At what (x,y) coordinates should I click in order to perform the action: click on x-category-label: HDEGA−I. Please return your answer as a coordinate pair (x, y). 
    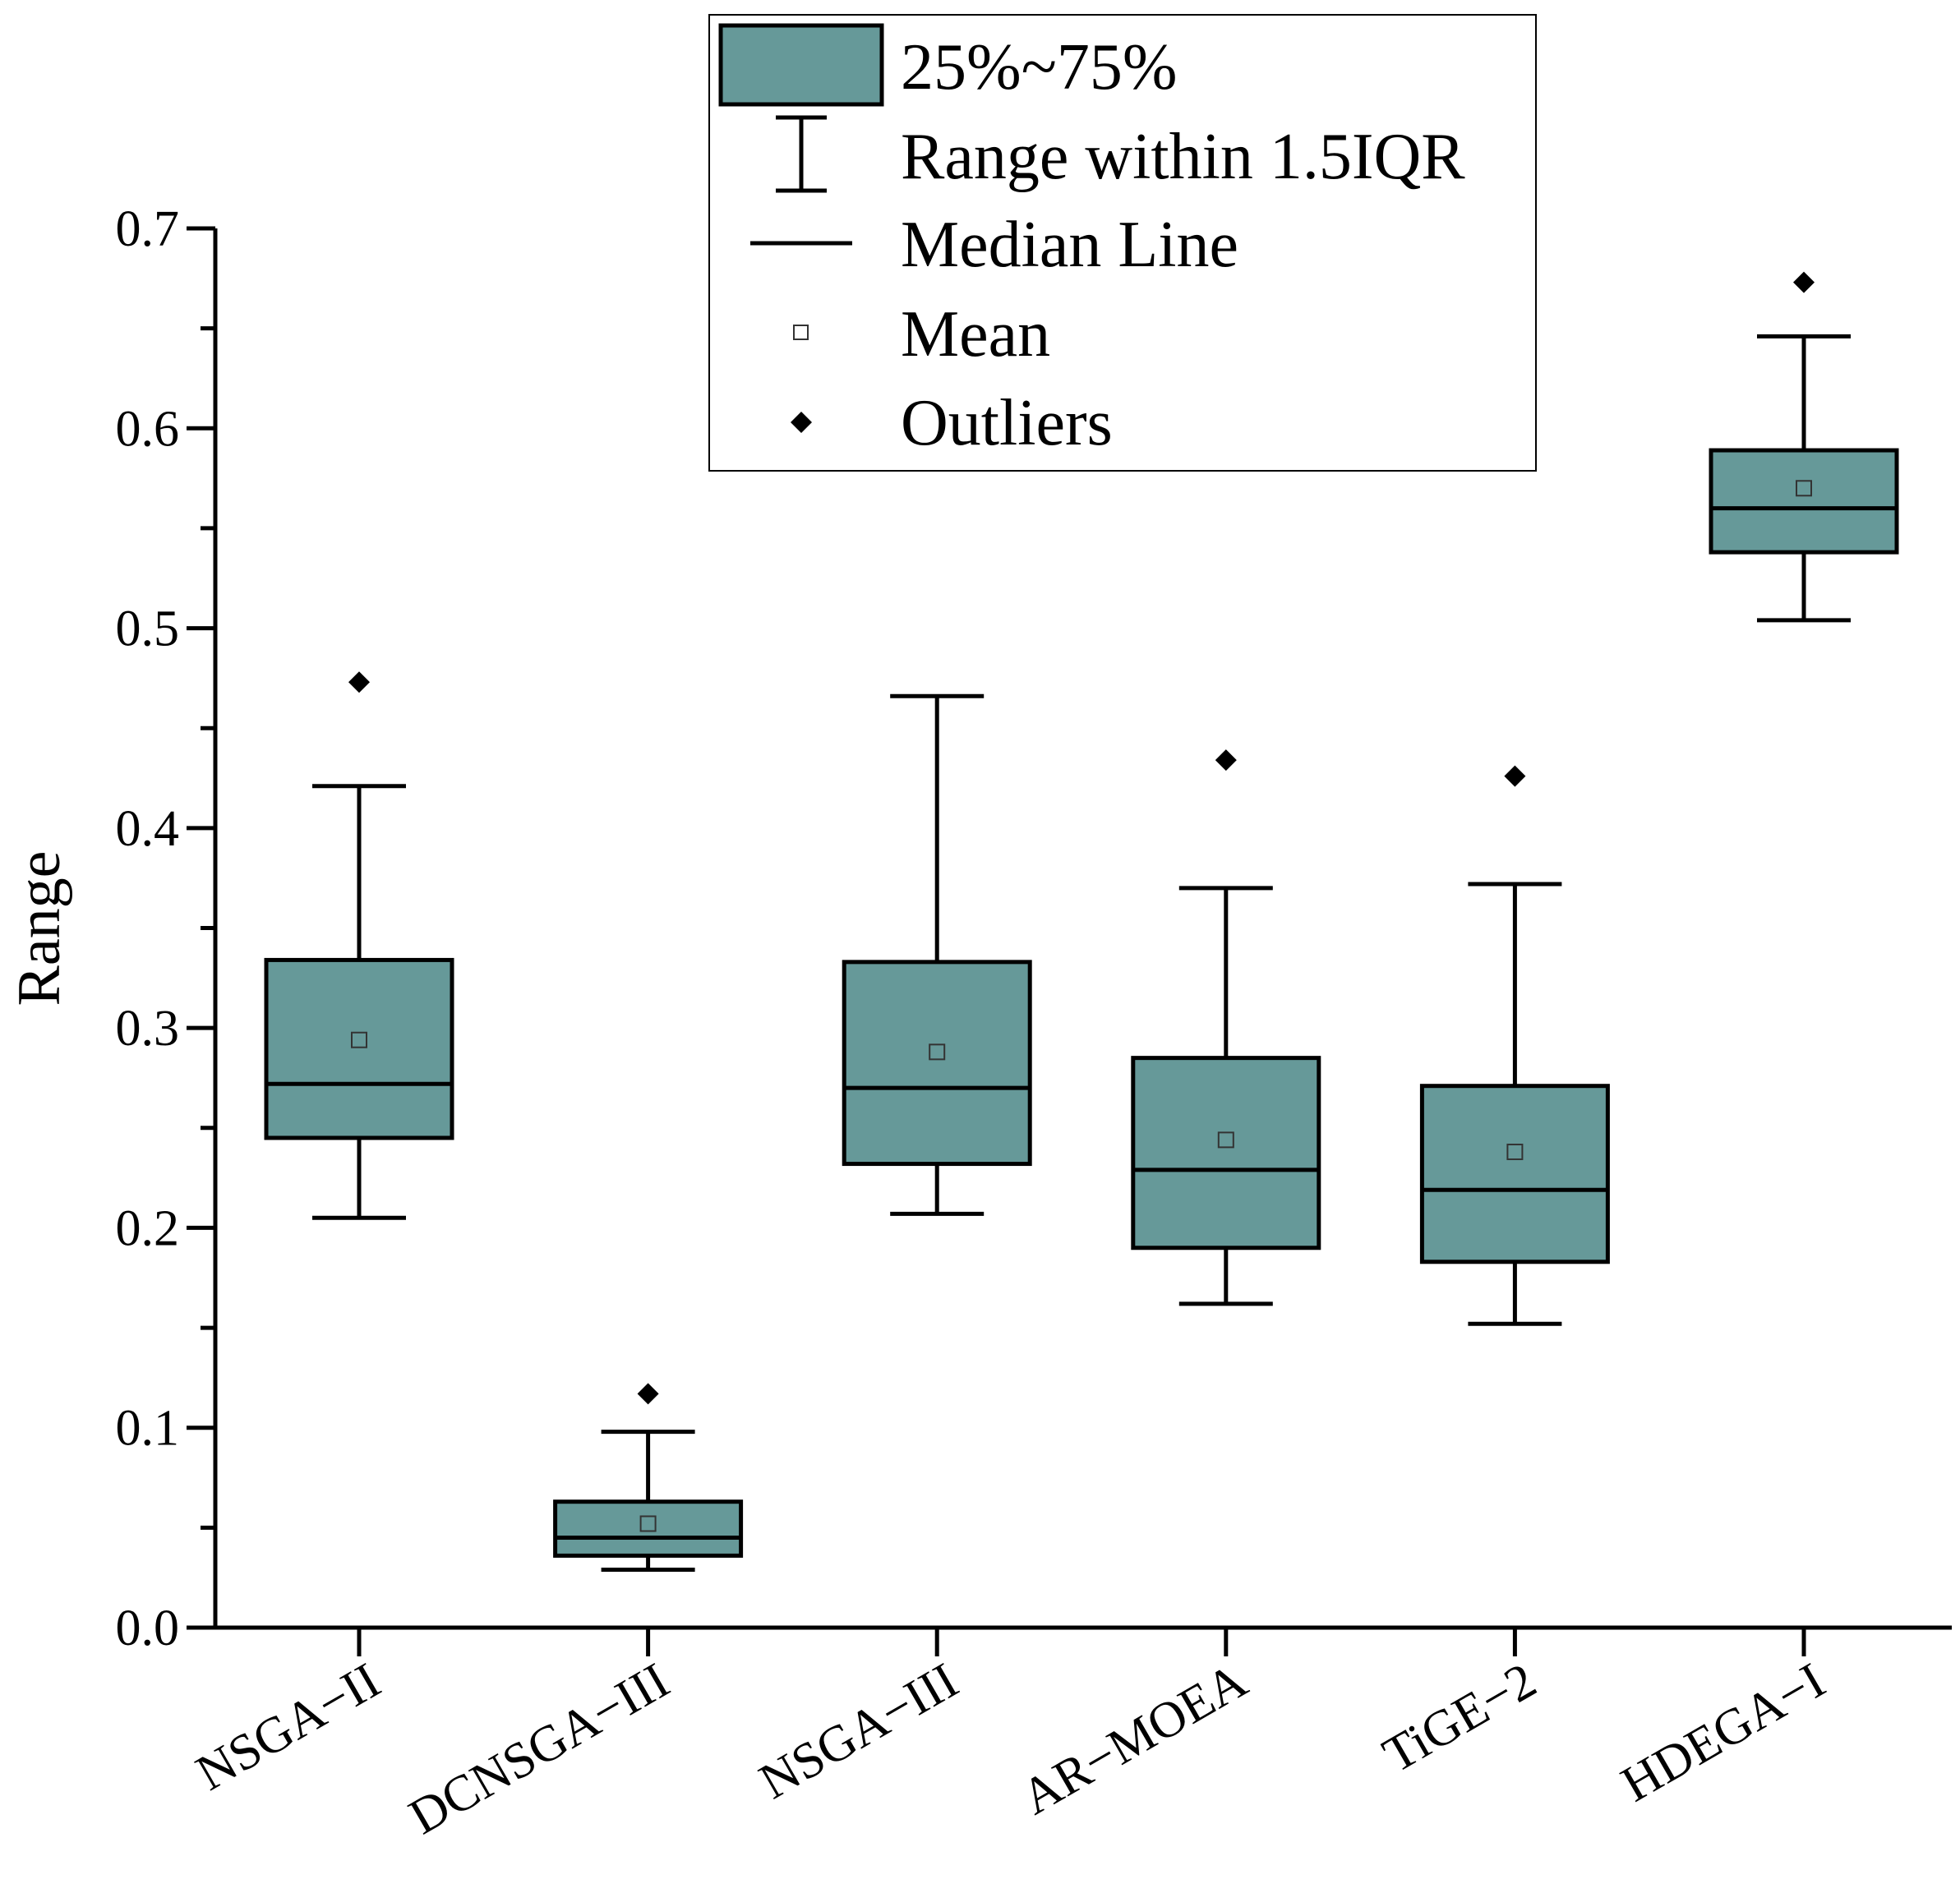
    Looking at the image, I should click on (1723, 1732).